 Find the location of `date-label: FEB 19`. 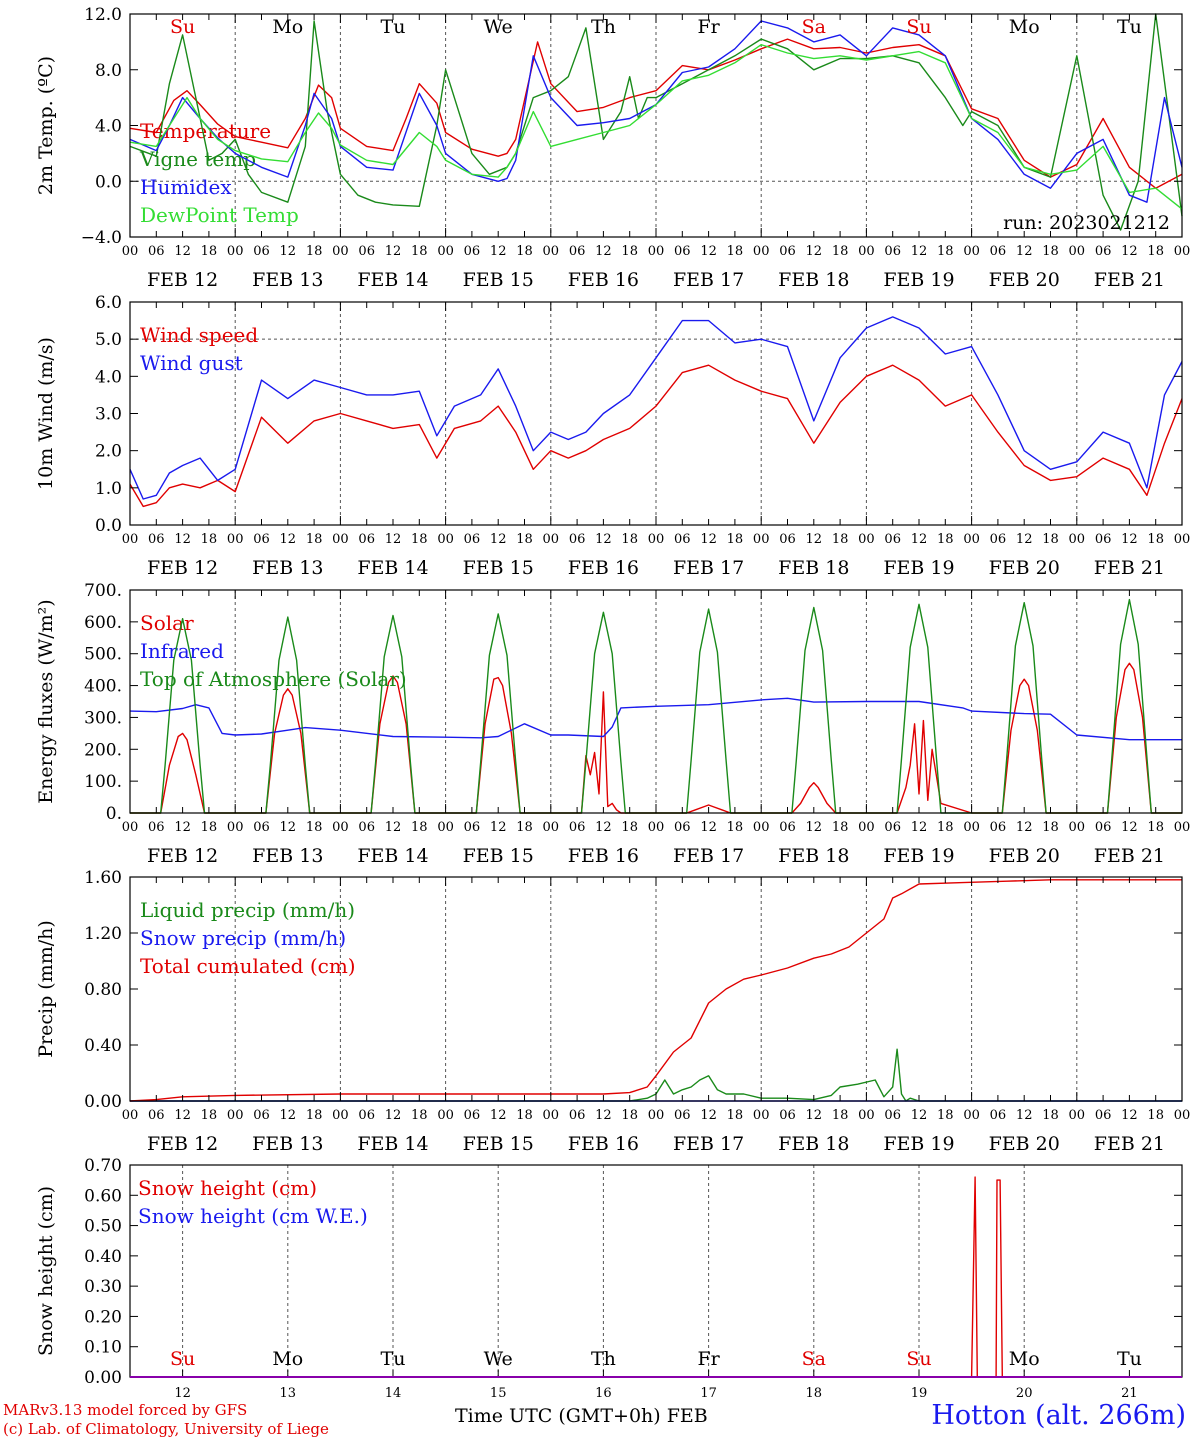

date-label: FEB 19 is located at coordinates (918, 280).